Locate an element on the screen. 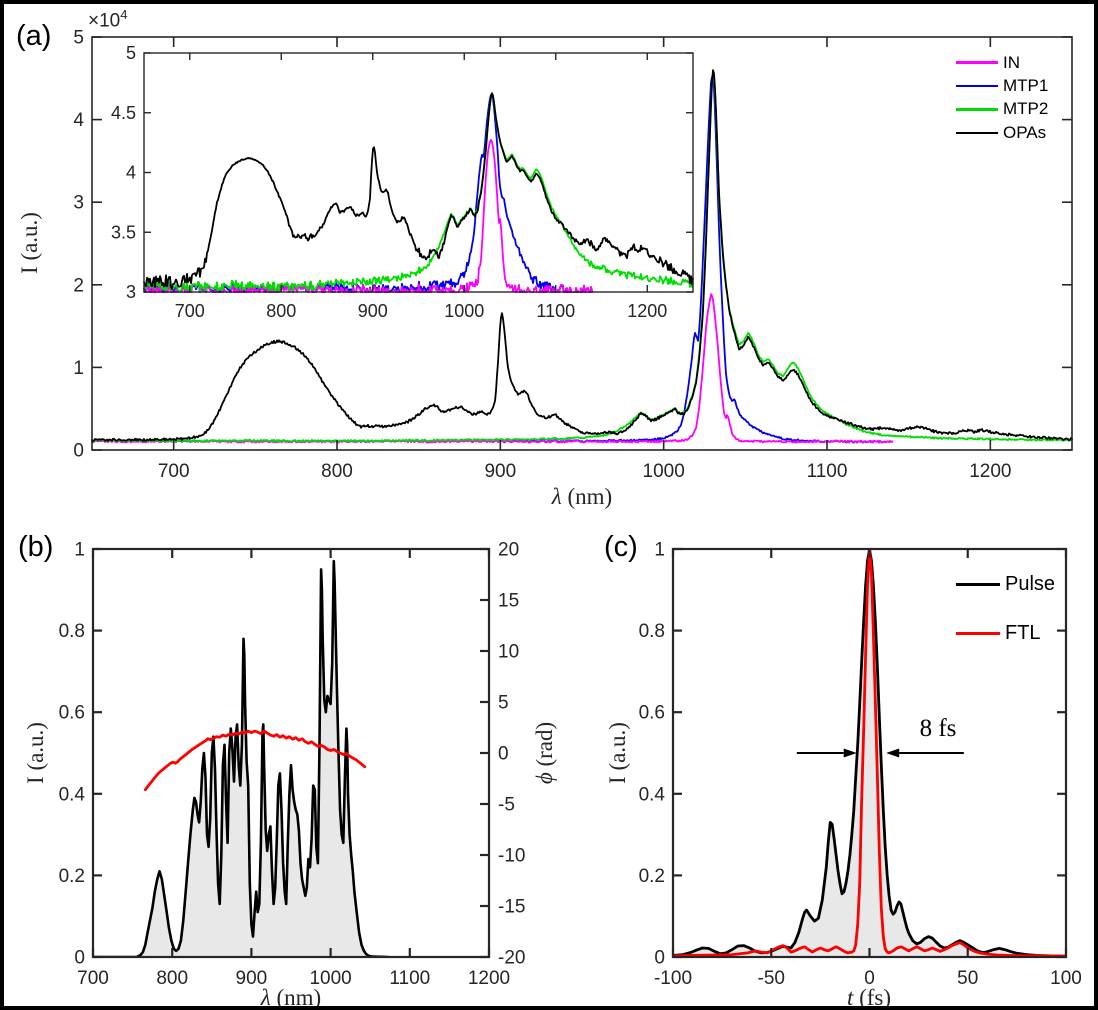 The height and width of the screenshot is (1010, 1098). series-line-phase is located at coordinates (255, 760).